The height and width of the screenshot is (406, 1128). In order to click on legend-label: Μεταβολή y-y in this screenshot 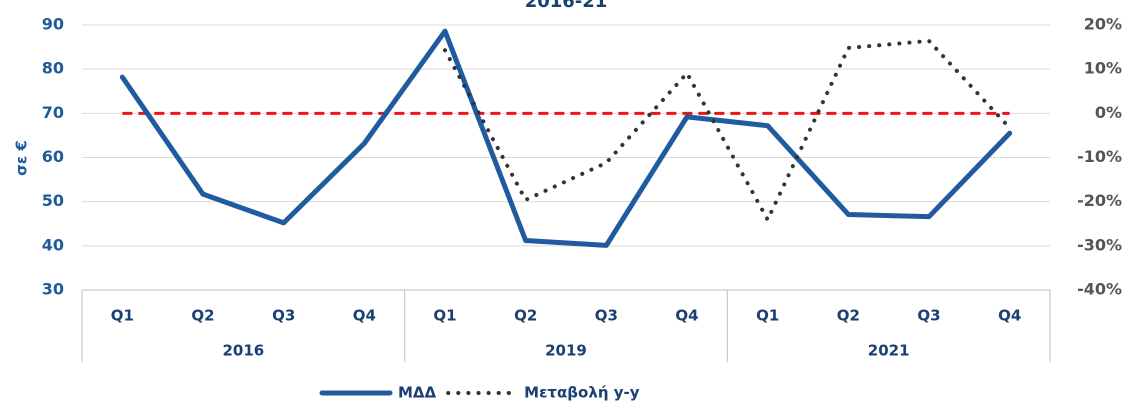, I will do `click(582, 393)`.